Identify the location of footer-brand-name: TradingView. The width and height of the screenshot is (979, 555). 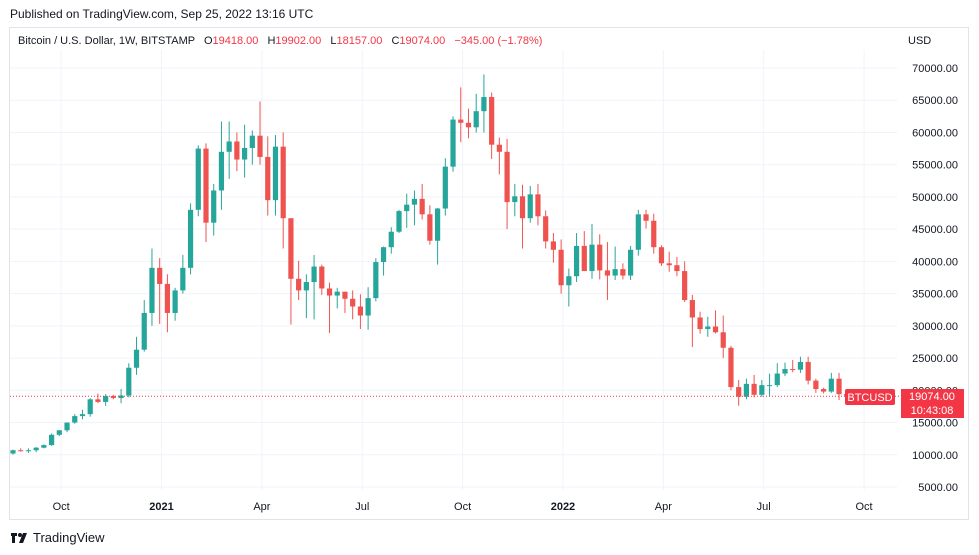
(69, 537).